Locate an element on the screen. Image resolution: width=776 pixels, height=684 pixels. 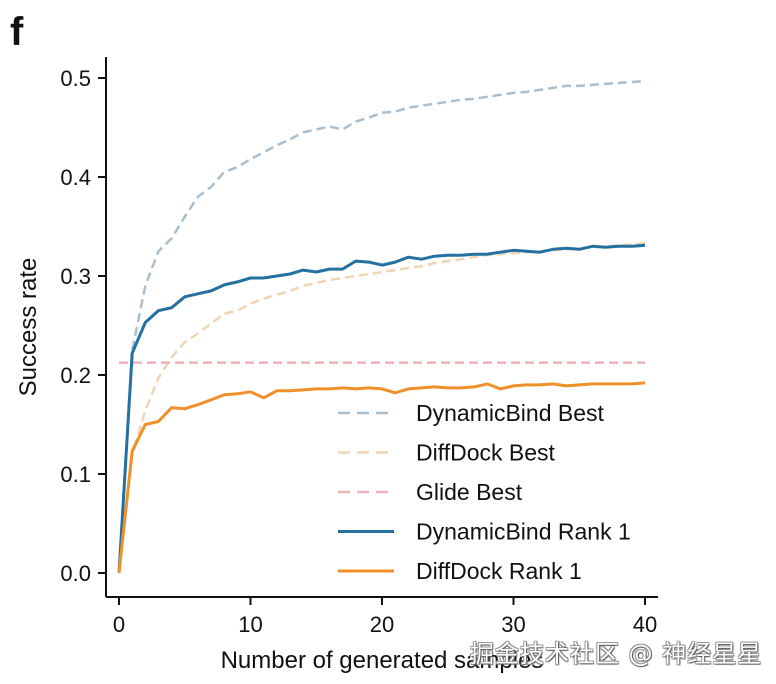
x-tick-label: 0 is located at coordinates (119, 624).